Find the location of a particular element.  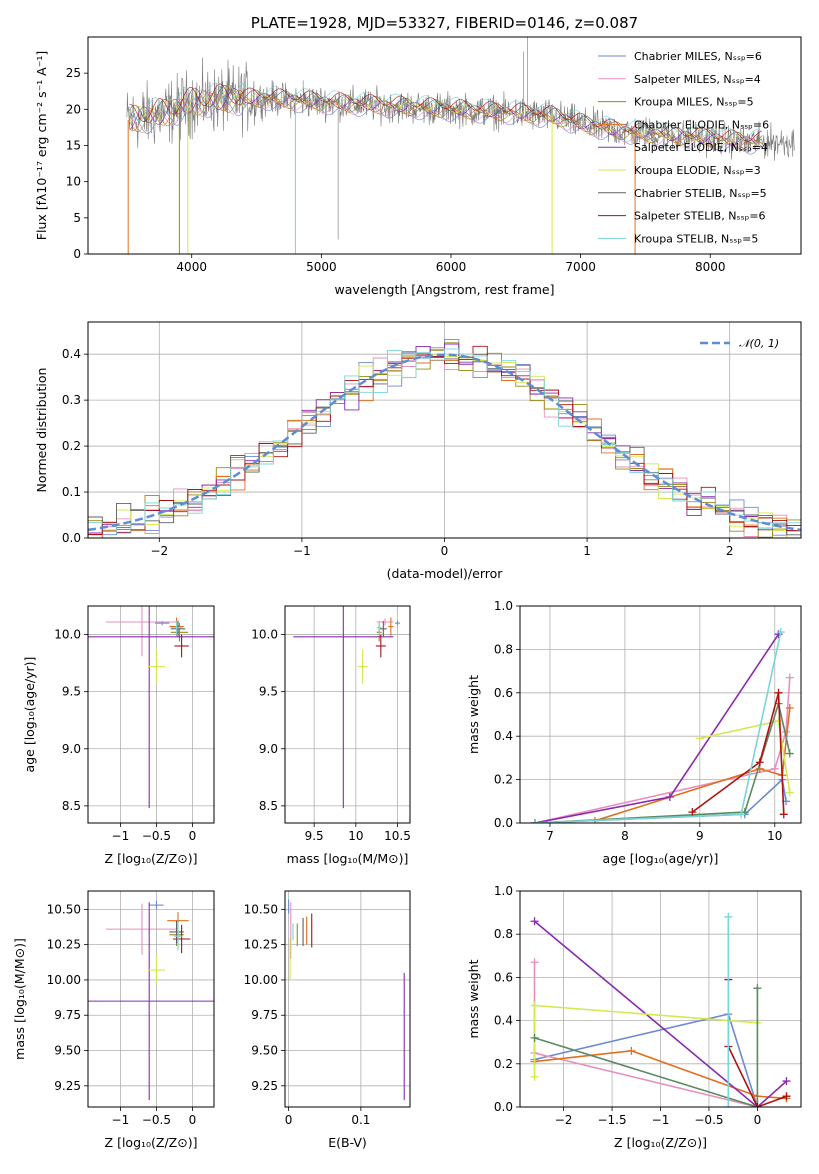

y-axis-label: mass weight is located at coordinates (473, 998).